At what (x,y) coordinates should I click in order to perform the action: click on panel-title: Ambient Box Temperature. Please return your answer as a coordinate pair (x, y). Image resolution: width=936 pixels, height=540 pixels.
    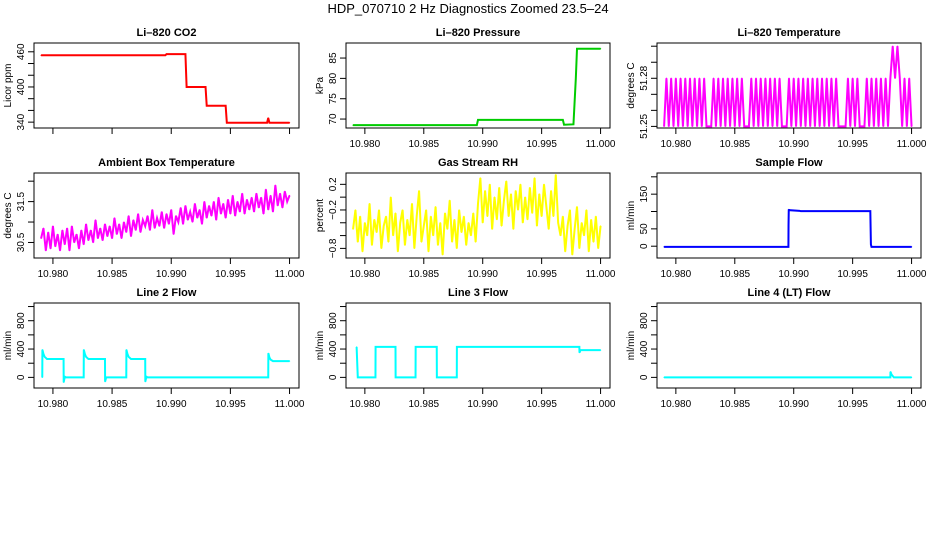
    Looking at the image, I should click on (166, 163).